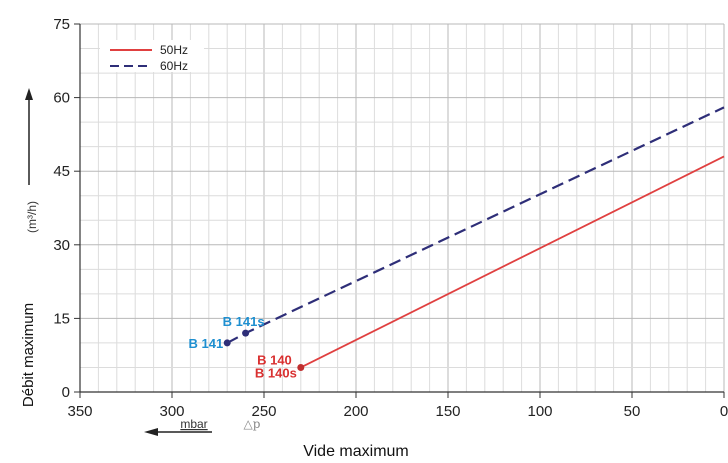 The image size is (728, 463). What do you see at coordinates (29, 247) in the screenshot?
I see `y-axis-title: Débit maximum (m³/h)` at bounding box center [29, 247].